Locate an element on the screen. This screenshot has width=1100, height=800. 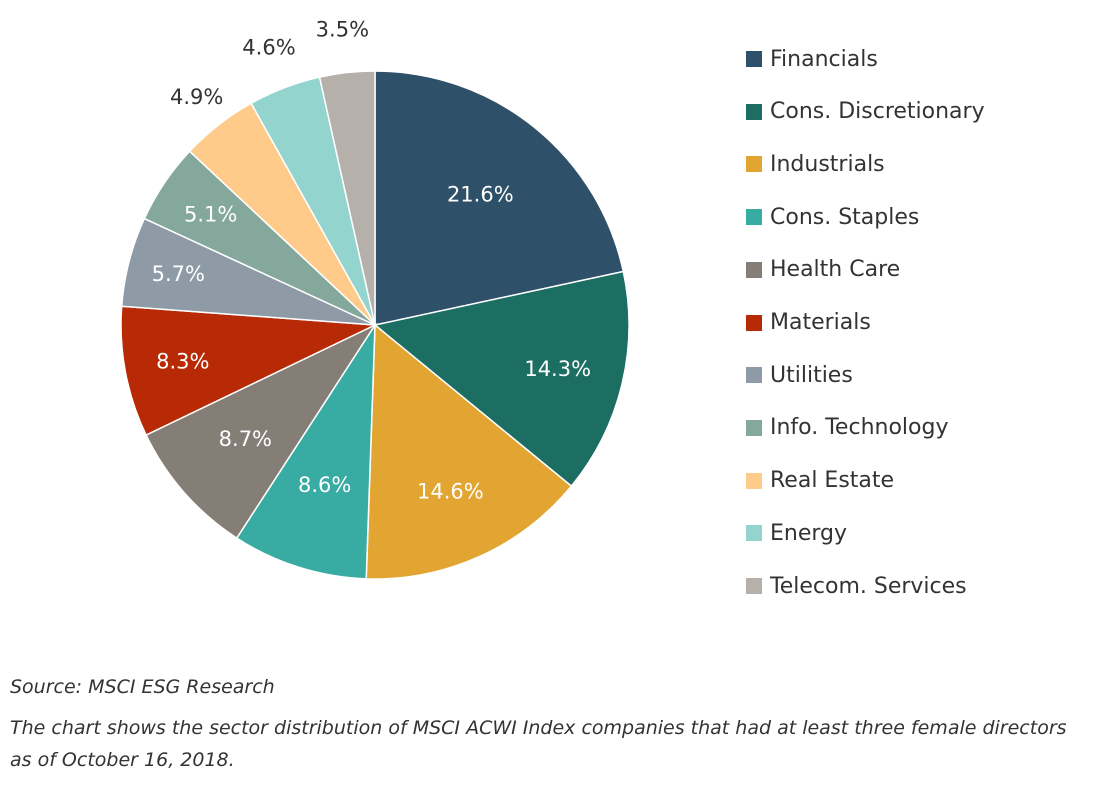
legend-label: Cons. Discretionary is located at coordinates (877, 112).